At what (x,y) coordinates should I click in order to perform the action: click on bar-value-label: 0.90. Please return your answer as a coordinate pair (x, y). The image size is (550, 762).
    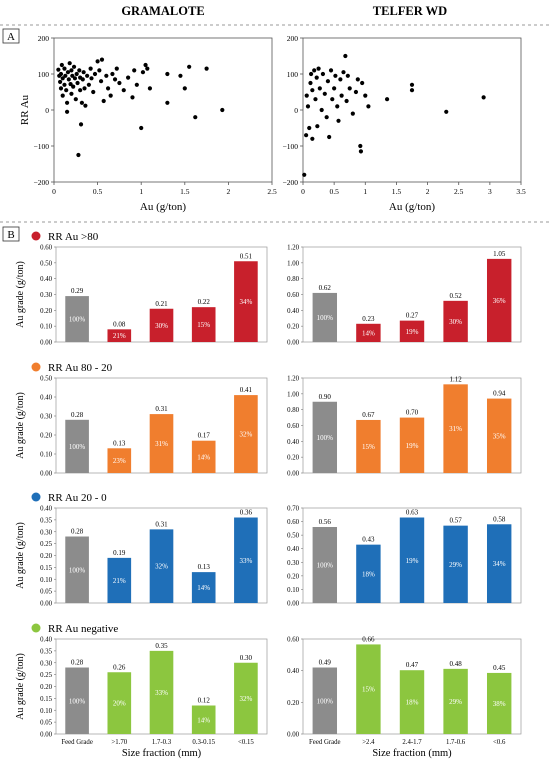
    Looking at the image, I should click on (325, 397).